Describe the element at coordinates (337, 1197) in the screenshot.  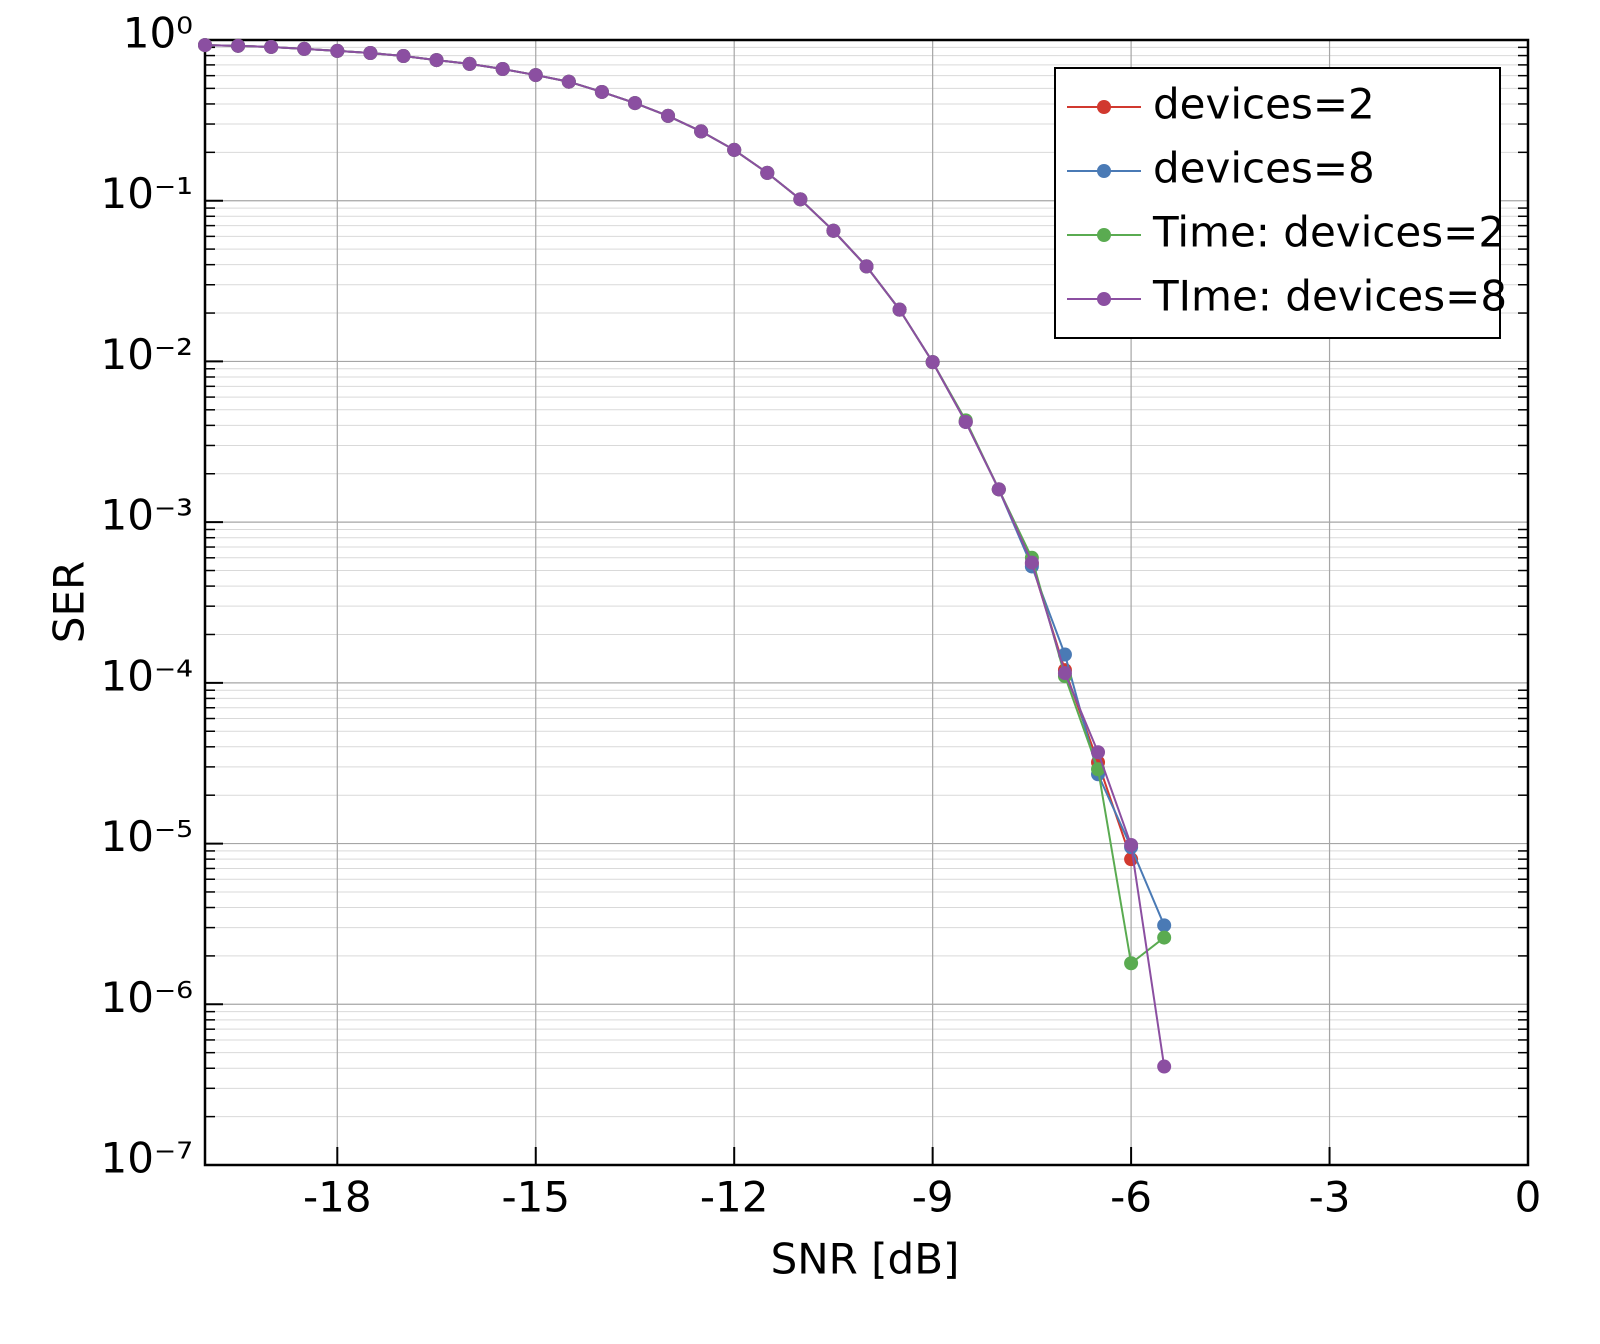
I see `x-tick-label: -18` at that location.